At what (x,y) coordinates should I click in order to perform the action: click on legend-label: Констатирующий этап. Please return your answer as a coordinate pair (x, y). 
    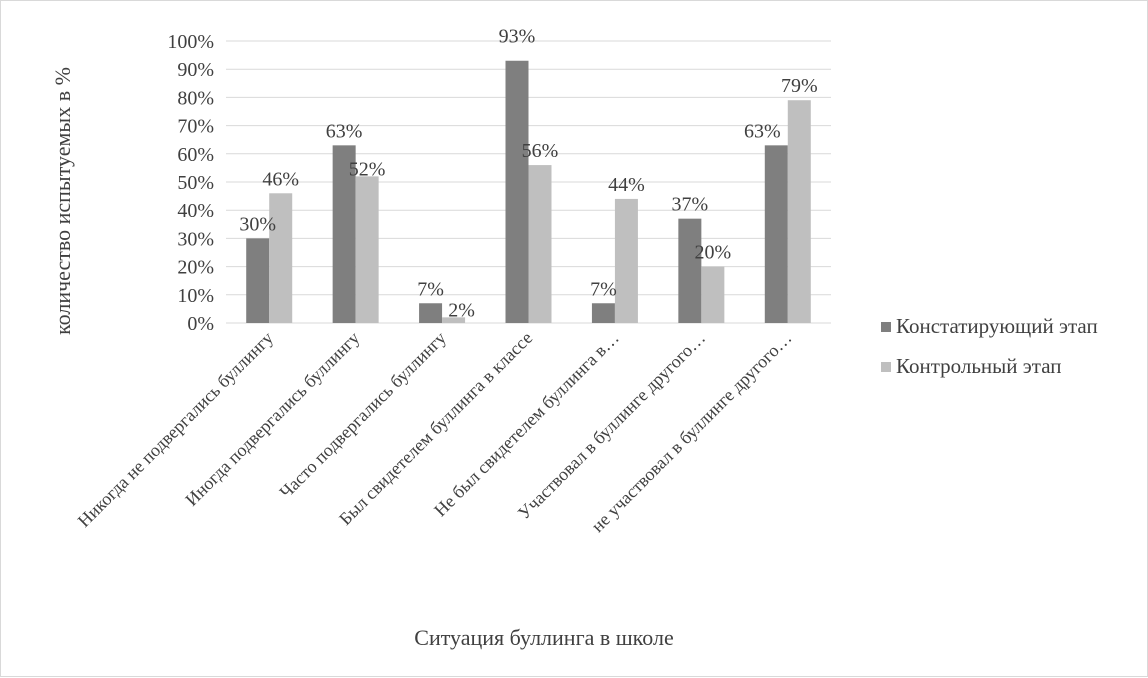
    Looking at the image, I should click on (997, 326).